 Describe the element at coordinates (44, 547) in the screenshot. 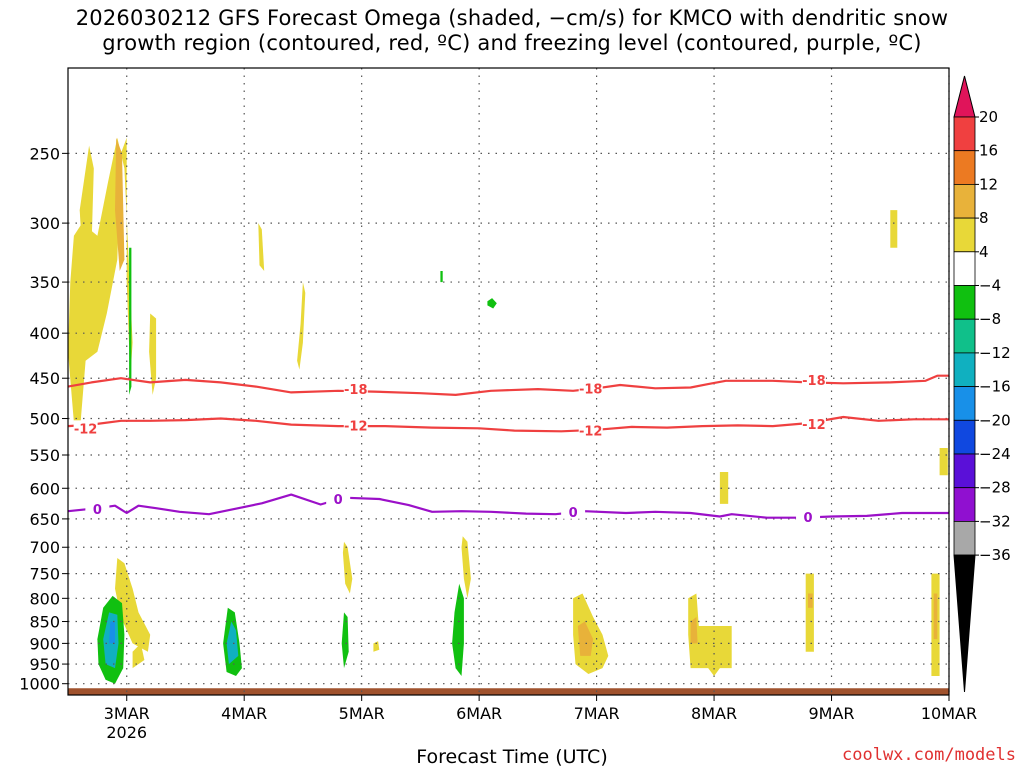

I see `y-tick-label: 700` at that location.